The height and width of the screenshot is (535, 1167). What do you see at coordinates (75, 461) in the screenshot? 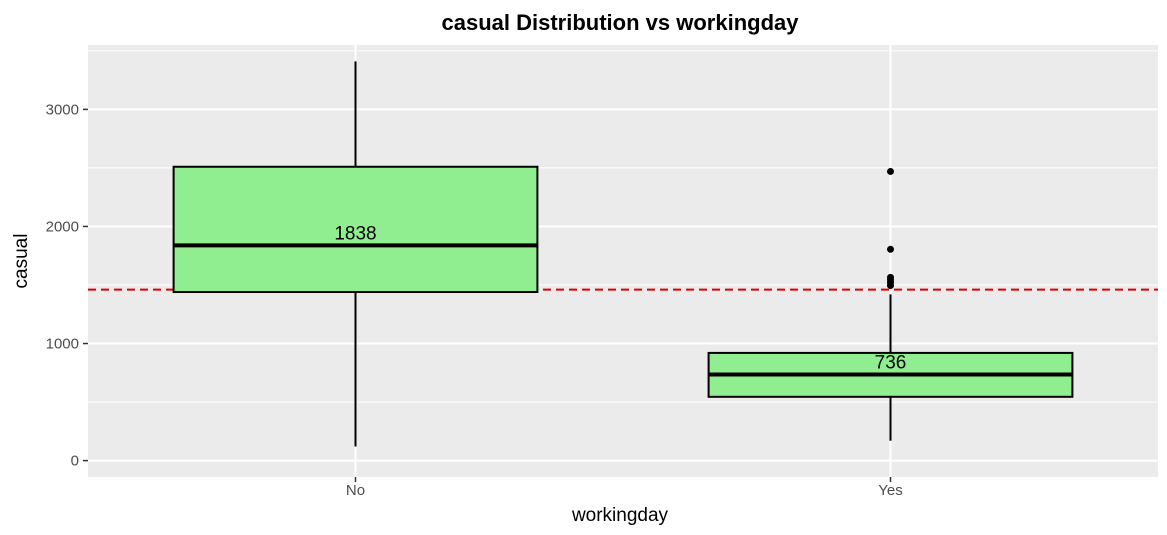
I see `y-tick-label: 0` at bounding box center [75, 461].